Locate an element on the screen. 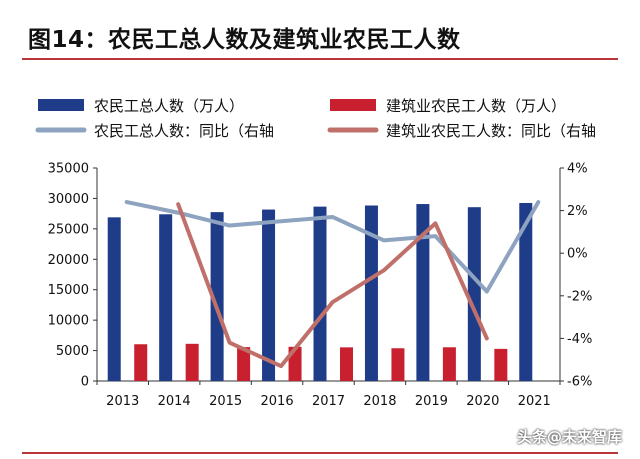  left-tick-label: 35000 is located at coordinates (68, 169).